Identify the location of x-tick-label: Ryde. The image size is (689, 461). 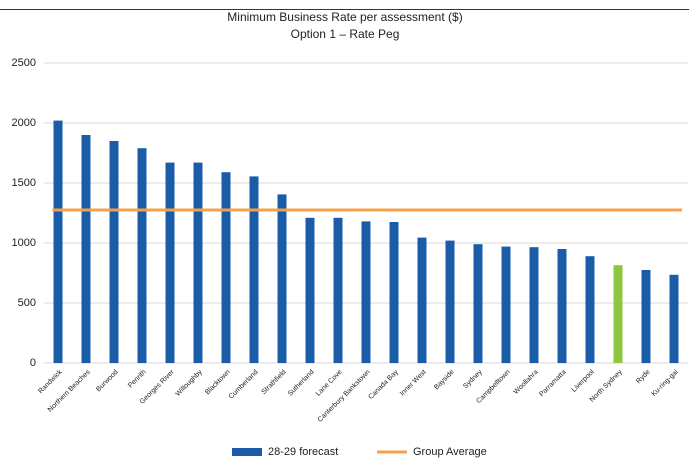
(643, 377).